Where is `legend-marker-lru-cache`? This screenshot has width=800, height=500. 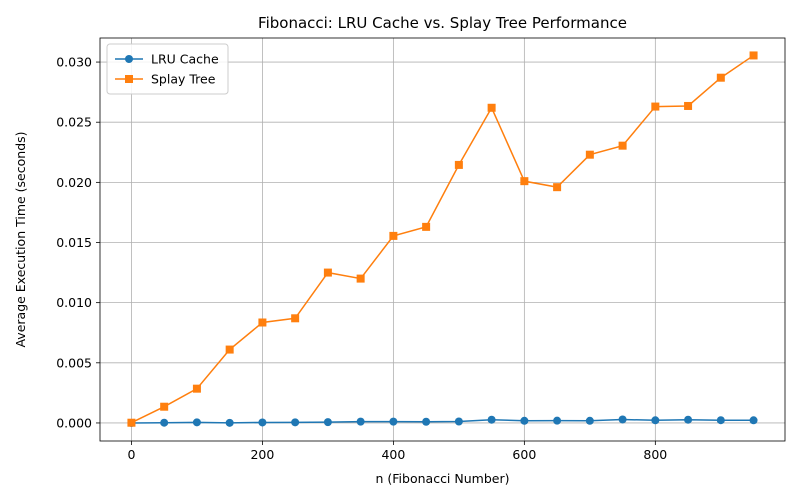
legend-marker-lru-cache is located at coordinates (129, 59).